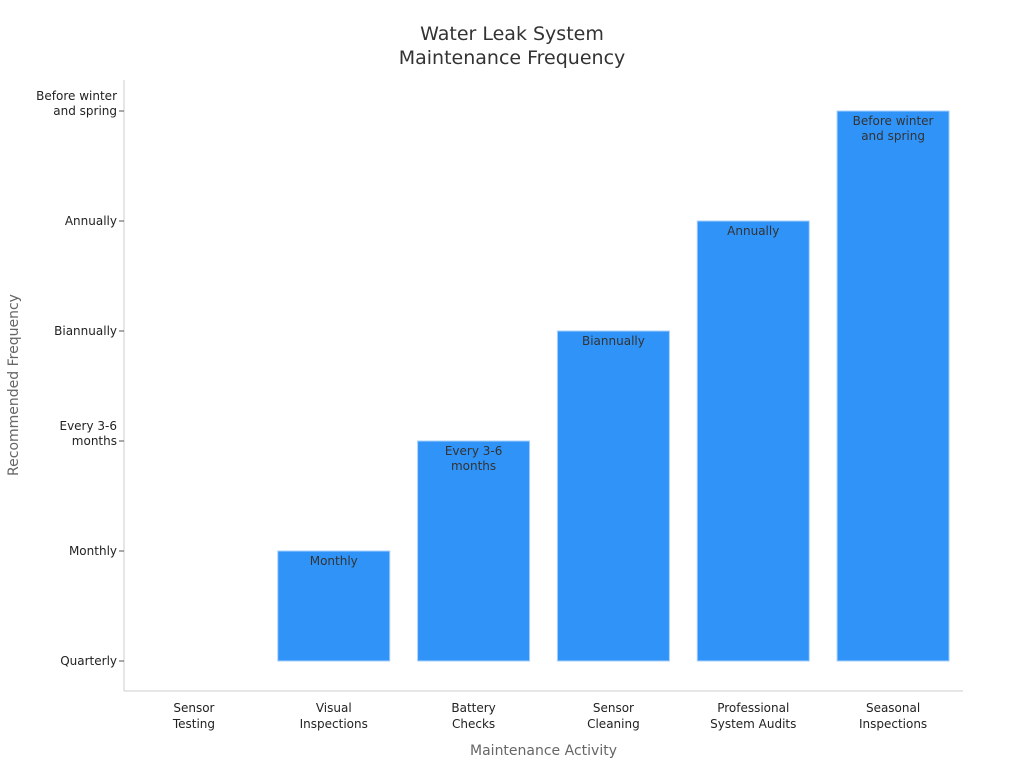 This screenshot has height=772, width=1024. I want to click on x-tick-label: Seasonal Inspections, so click(893, 716).